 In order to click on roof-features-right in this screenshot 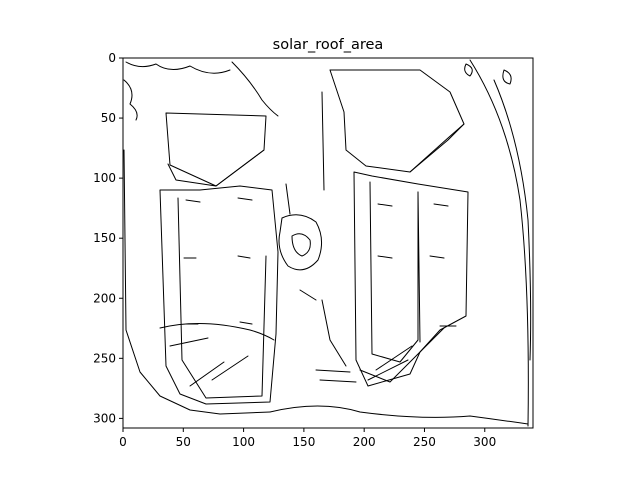, I will do `click(417, 265)`.